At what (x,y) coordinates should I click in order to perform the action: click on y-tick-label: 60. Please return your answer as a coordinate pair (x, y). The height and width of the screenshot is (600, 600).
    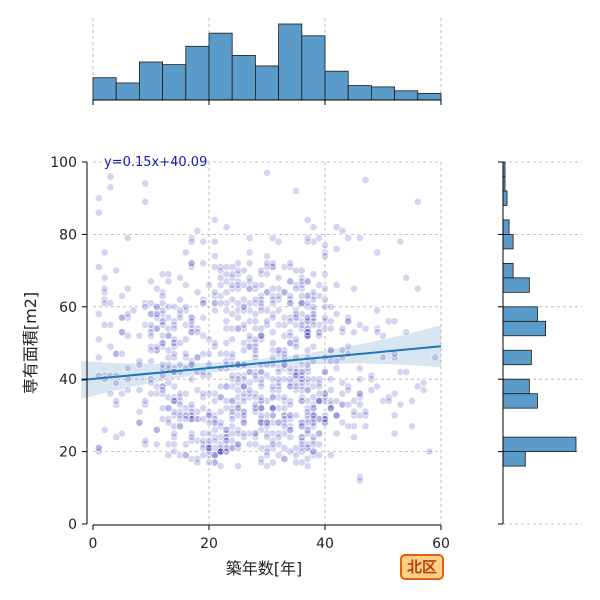
    Looking at the image, I should click on (68, 308).